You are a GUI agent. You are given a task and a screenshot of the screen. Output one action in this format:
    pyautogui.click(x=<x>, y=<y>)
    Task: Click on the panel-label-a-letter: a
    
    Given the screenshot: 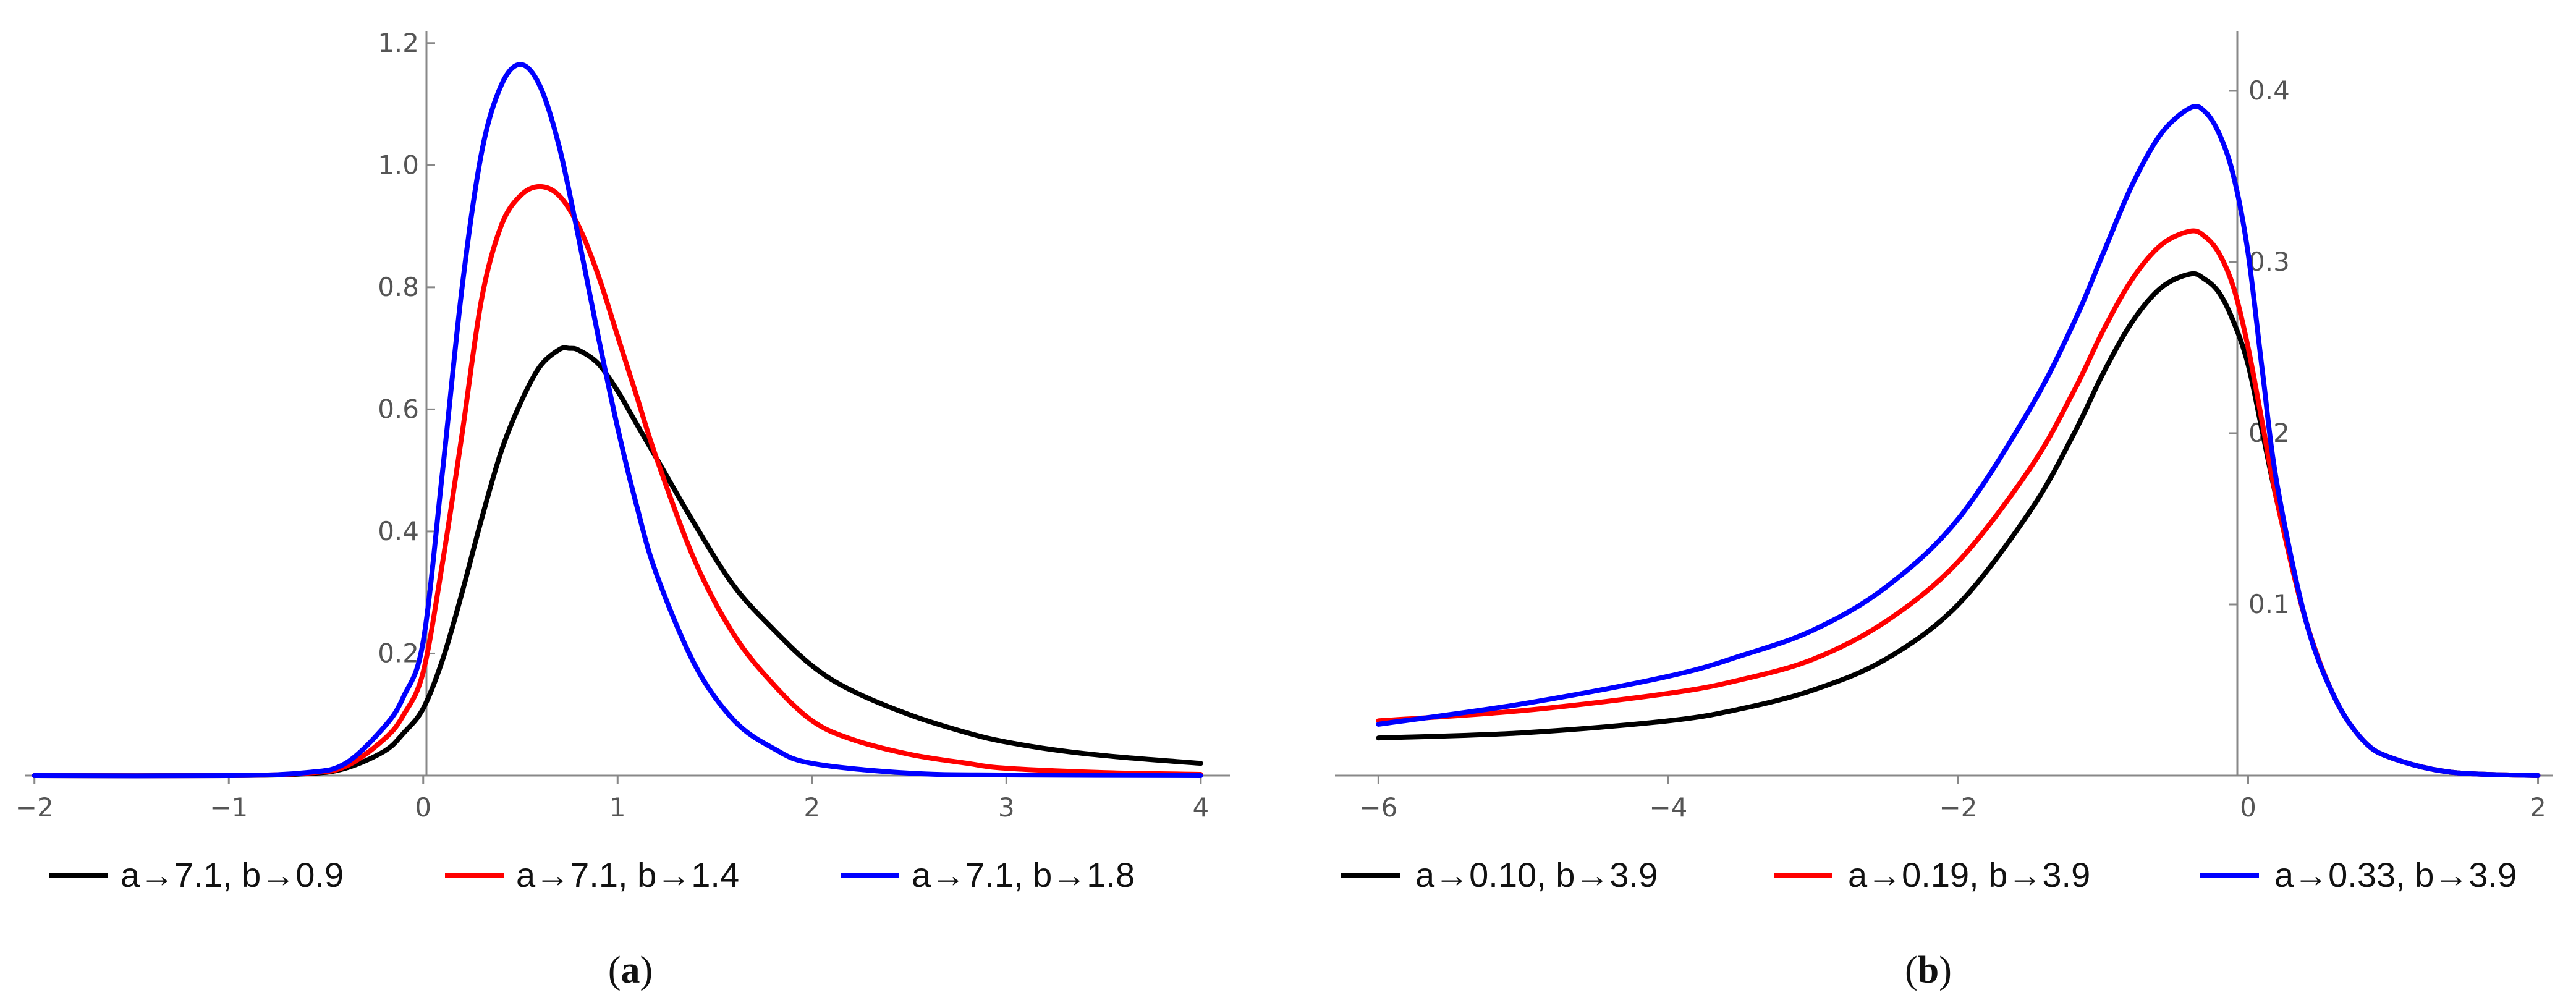 What is the action you would take?
    pyautogui.click(x=630, y=970)
    